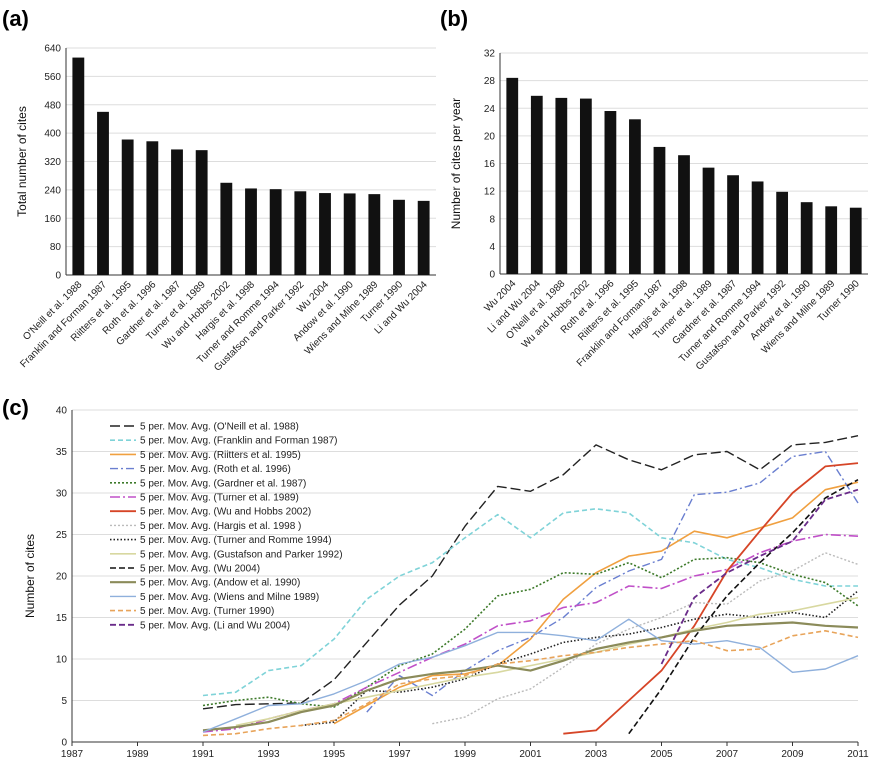  Describe the element at coordinates (229, 597) in the screenshot. I see `legend-entry: 5 per. Mov. Avg. (Wiens and Milne 1989)` at that location.